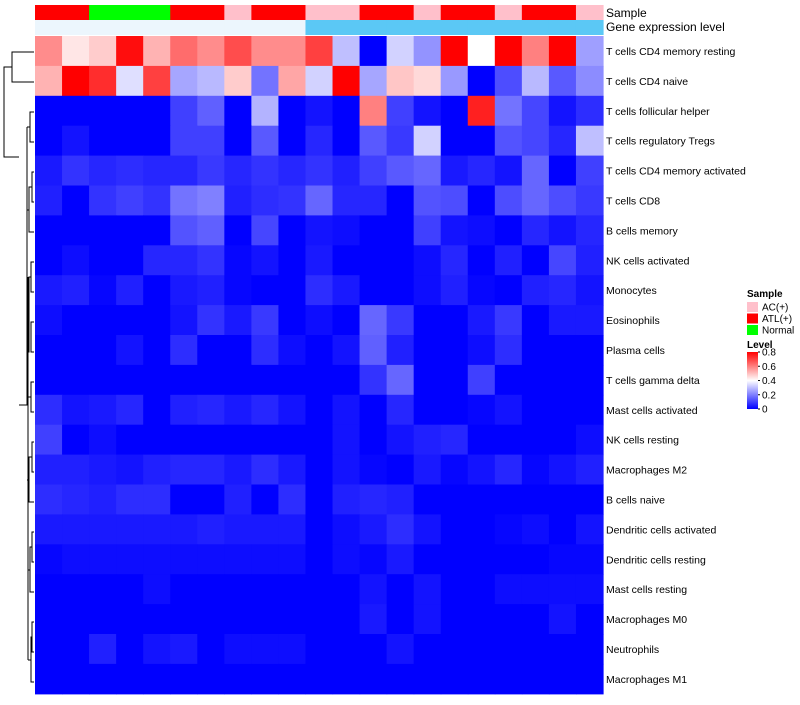 Image resolution: width=800 pixels, height=705 pixels. What do you see at coordinates (633, 201) in the screenshot?
I see `row-label: T cells CD8` at bounding box center [633, 201].